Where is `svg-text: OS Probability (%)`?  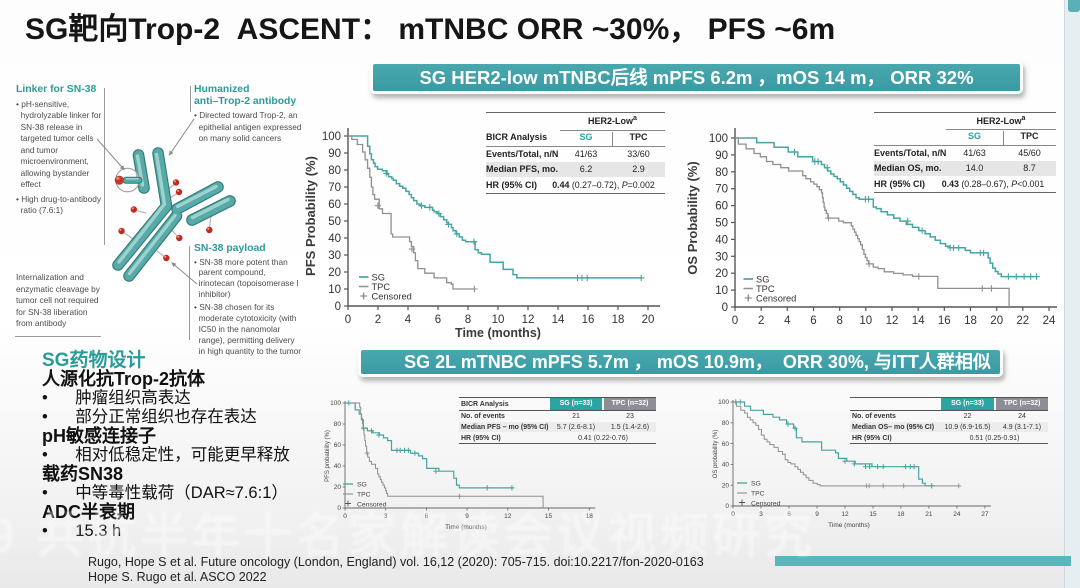
svg-text: OS Probability (%) is located at coordinates (692, 217).